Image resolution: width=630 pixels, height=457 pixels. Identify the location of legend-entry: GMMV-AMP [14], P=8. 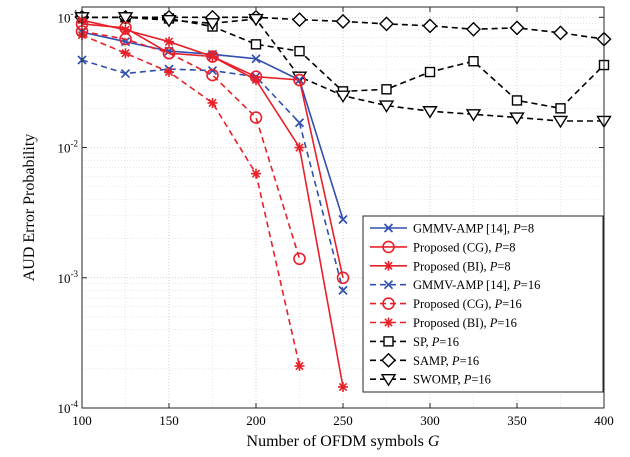
(452, 229).